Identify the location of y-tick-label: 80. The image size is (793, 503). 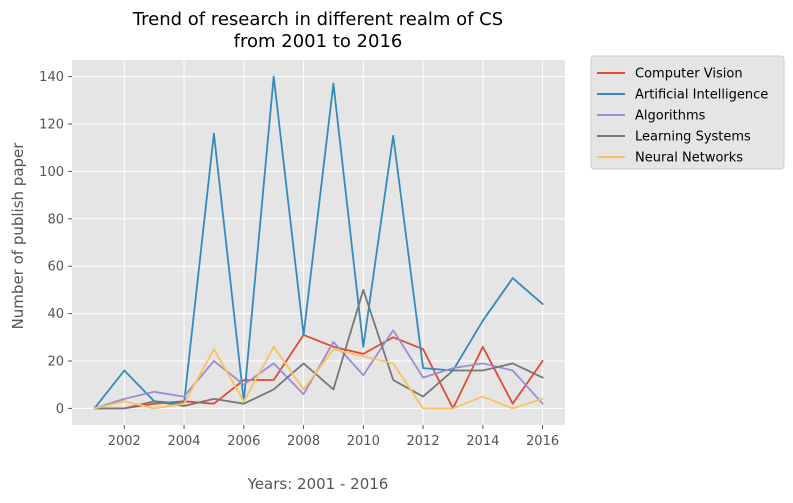
(55, 219).